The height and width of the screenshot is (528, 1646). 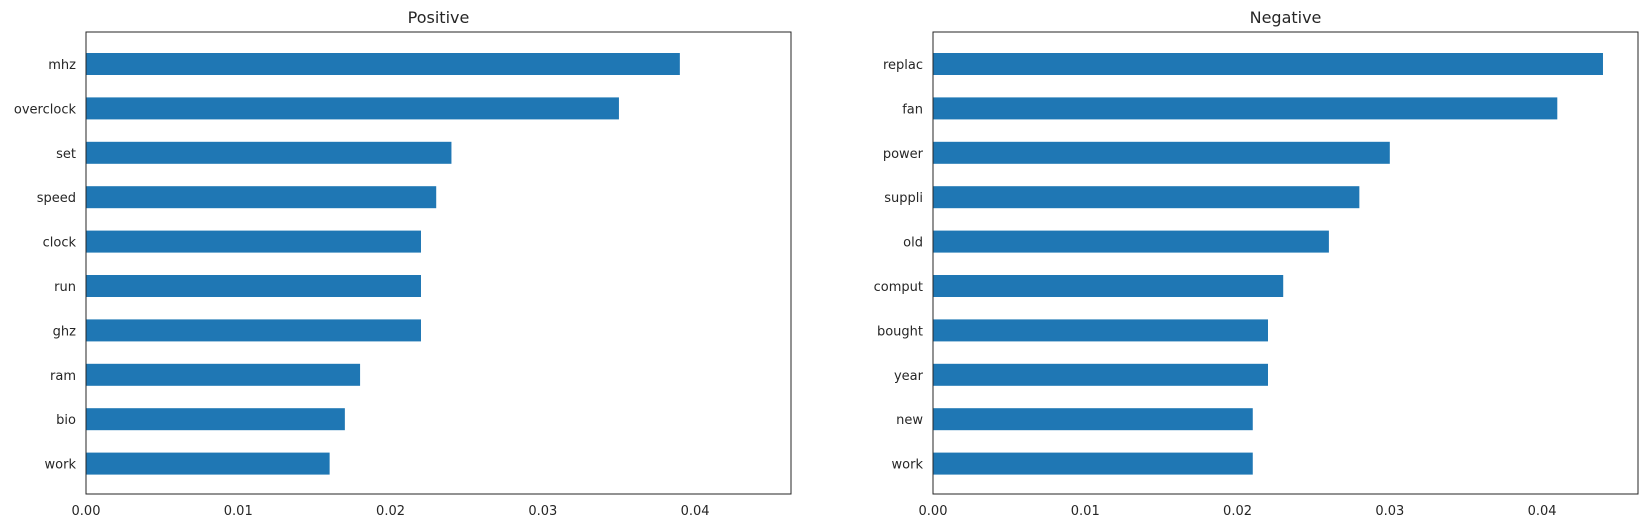 I want to click on bar-suppli, so click(x=1146, y=197).